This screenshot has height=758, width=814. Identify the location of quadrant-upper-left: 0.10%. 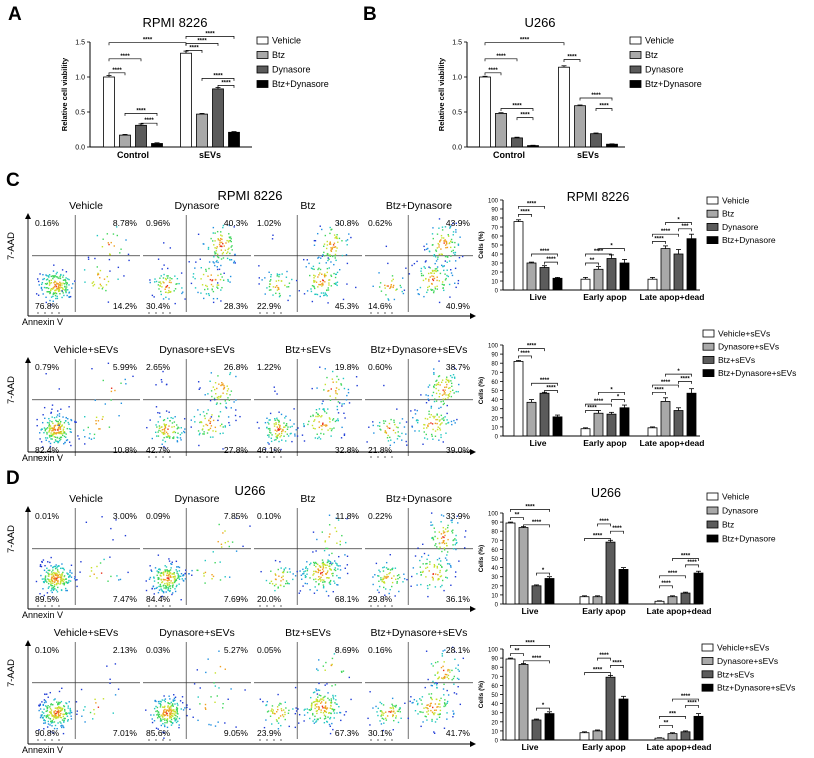
(269, 516).